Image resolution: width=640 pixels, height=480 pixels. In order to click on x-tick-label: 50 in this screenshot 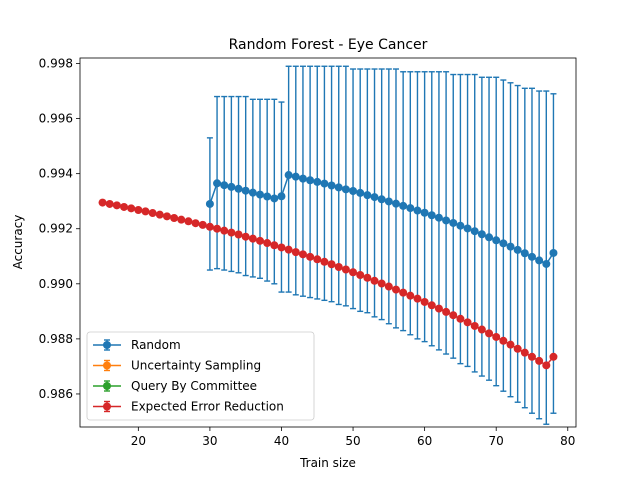, I will do `click(352, 441)`.